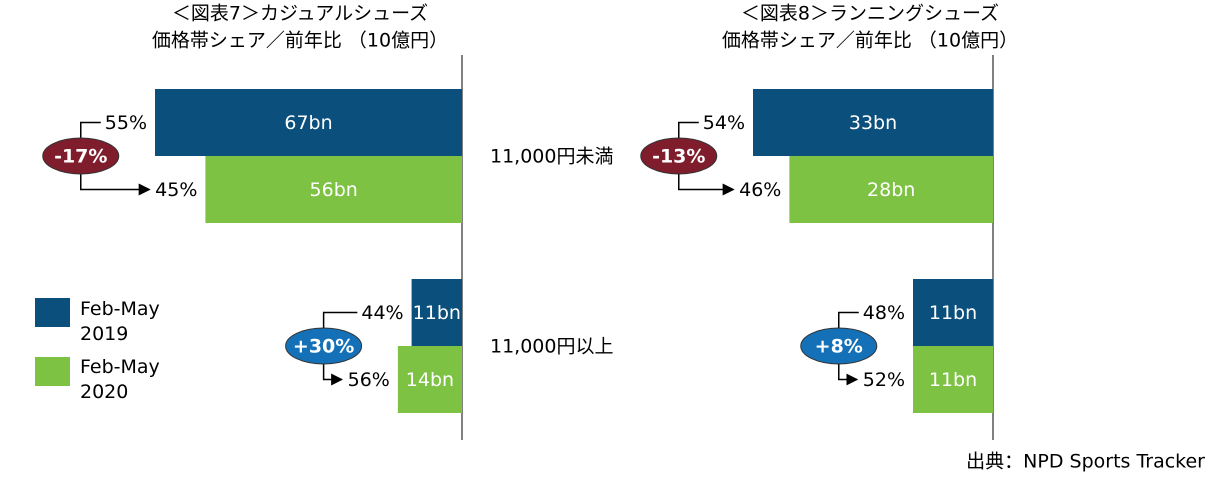 The height and width of the screenshot is (480, 1216). What do you see at coordinates (382, 313) in the screenshot?
I see `share-label: 44%` at bounding box center [382, 313].